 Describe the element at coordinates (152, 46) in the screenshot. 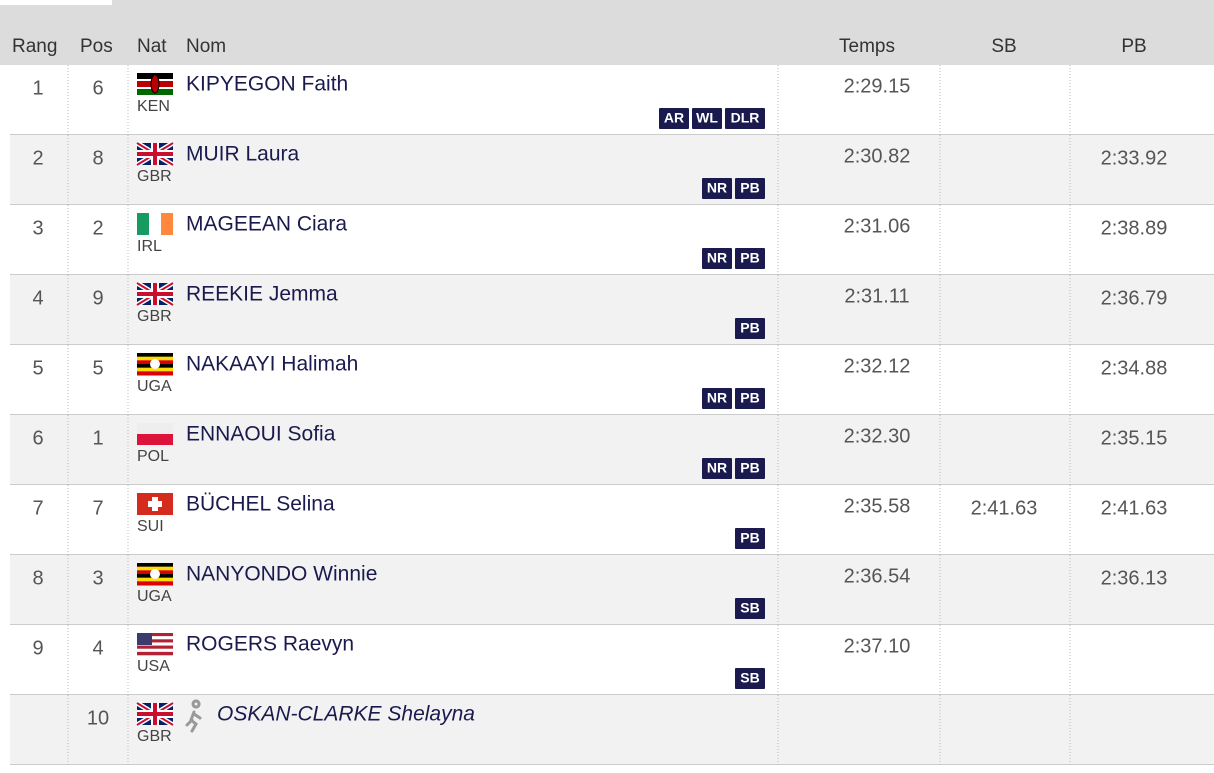

I see `header-nat: Nat` at that location.